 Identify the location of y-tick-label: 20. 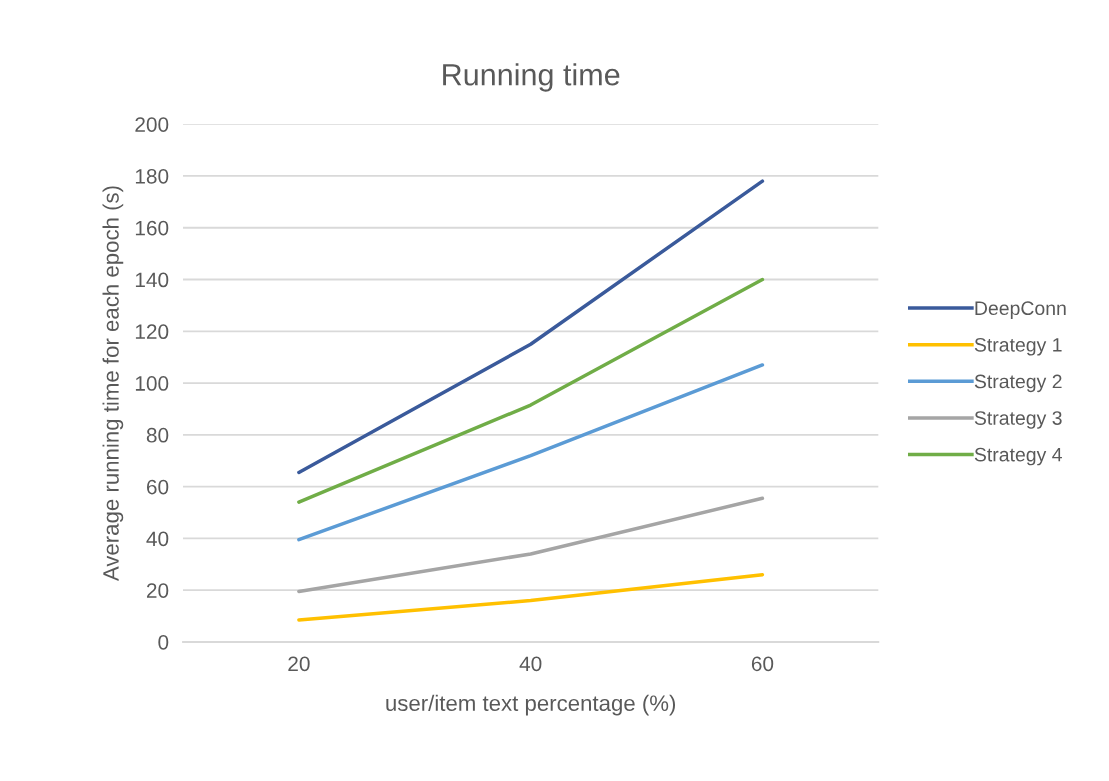
(157, 590).